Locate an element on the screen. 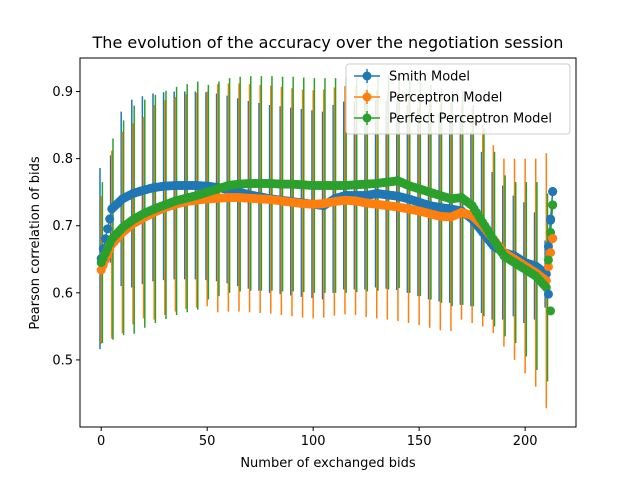 This screenshot has height=480, width=640. x-axis: 0 50 100 150 200 is located at coordinates (317, 438).